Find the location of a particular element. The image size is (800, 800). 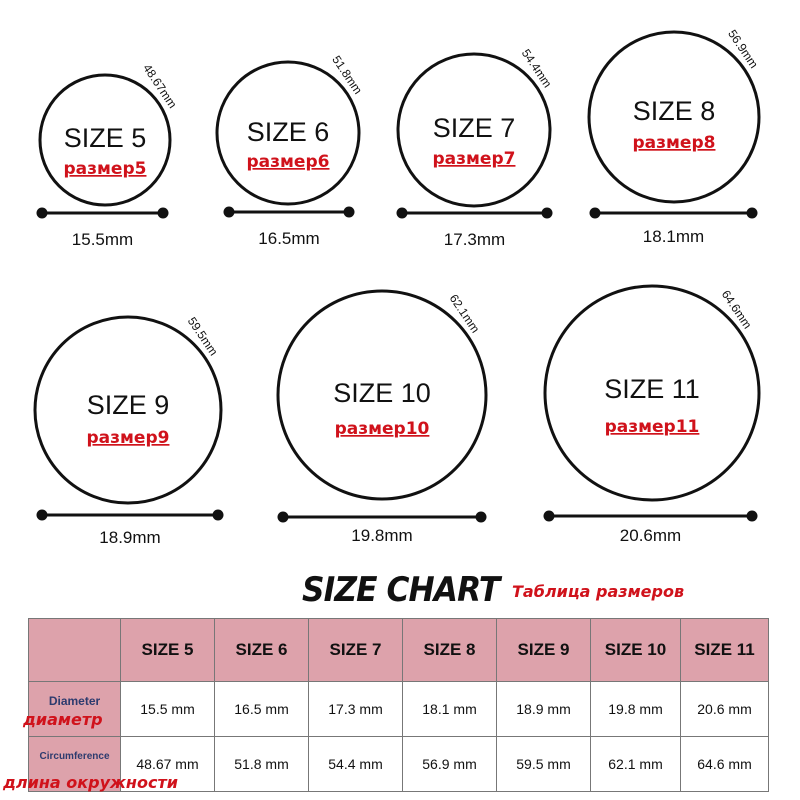

table-cell: 62.1 mm is located at coordinates (635, 764).